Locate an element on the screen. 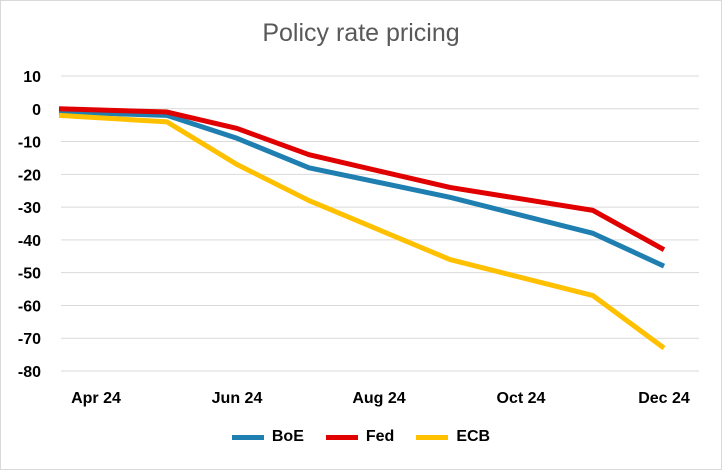  y-tick-label: -60 is located at coordinates (29, 306).